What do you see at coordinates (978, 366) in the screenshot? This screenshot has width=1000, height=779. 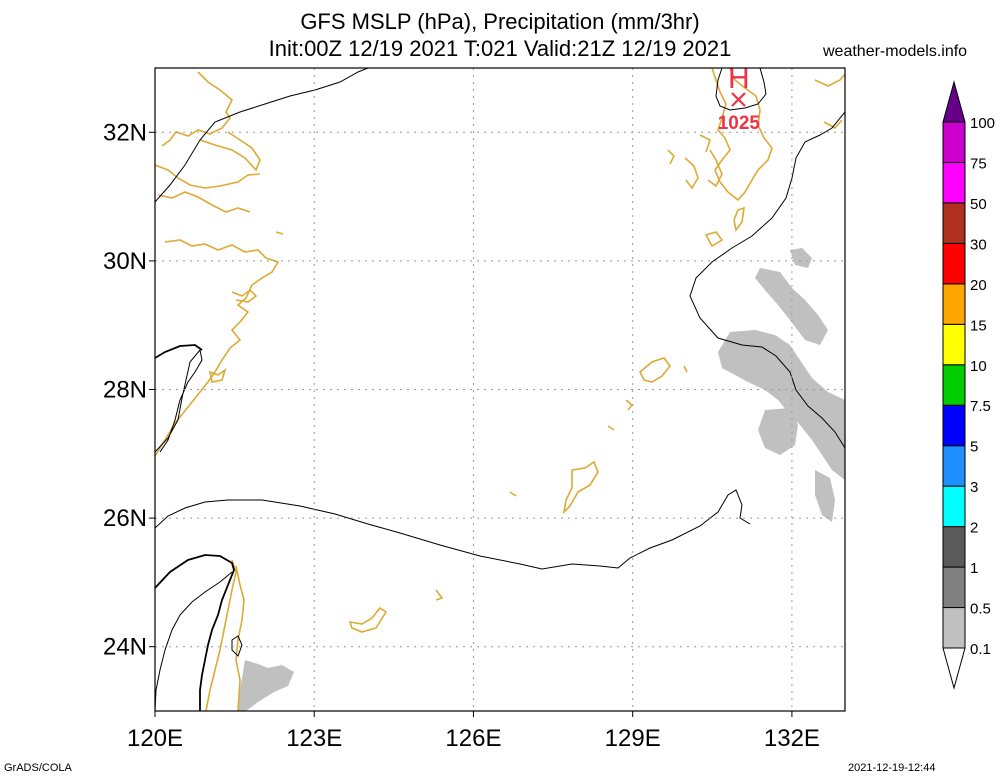 I see `legend-level-label: 10` at bounding box center [978, 366].